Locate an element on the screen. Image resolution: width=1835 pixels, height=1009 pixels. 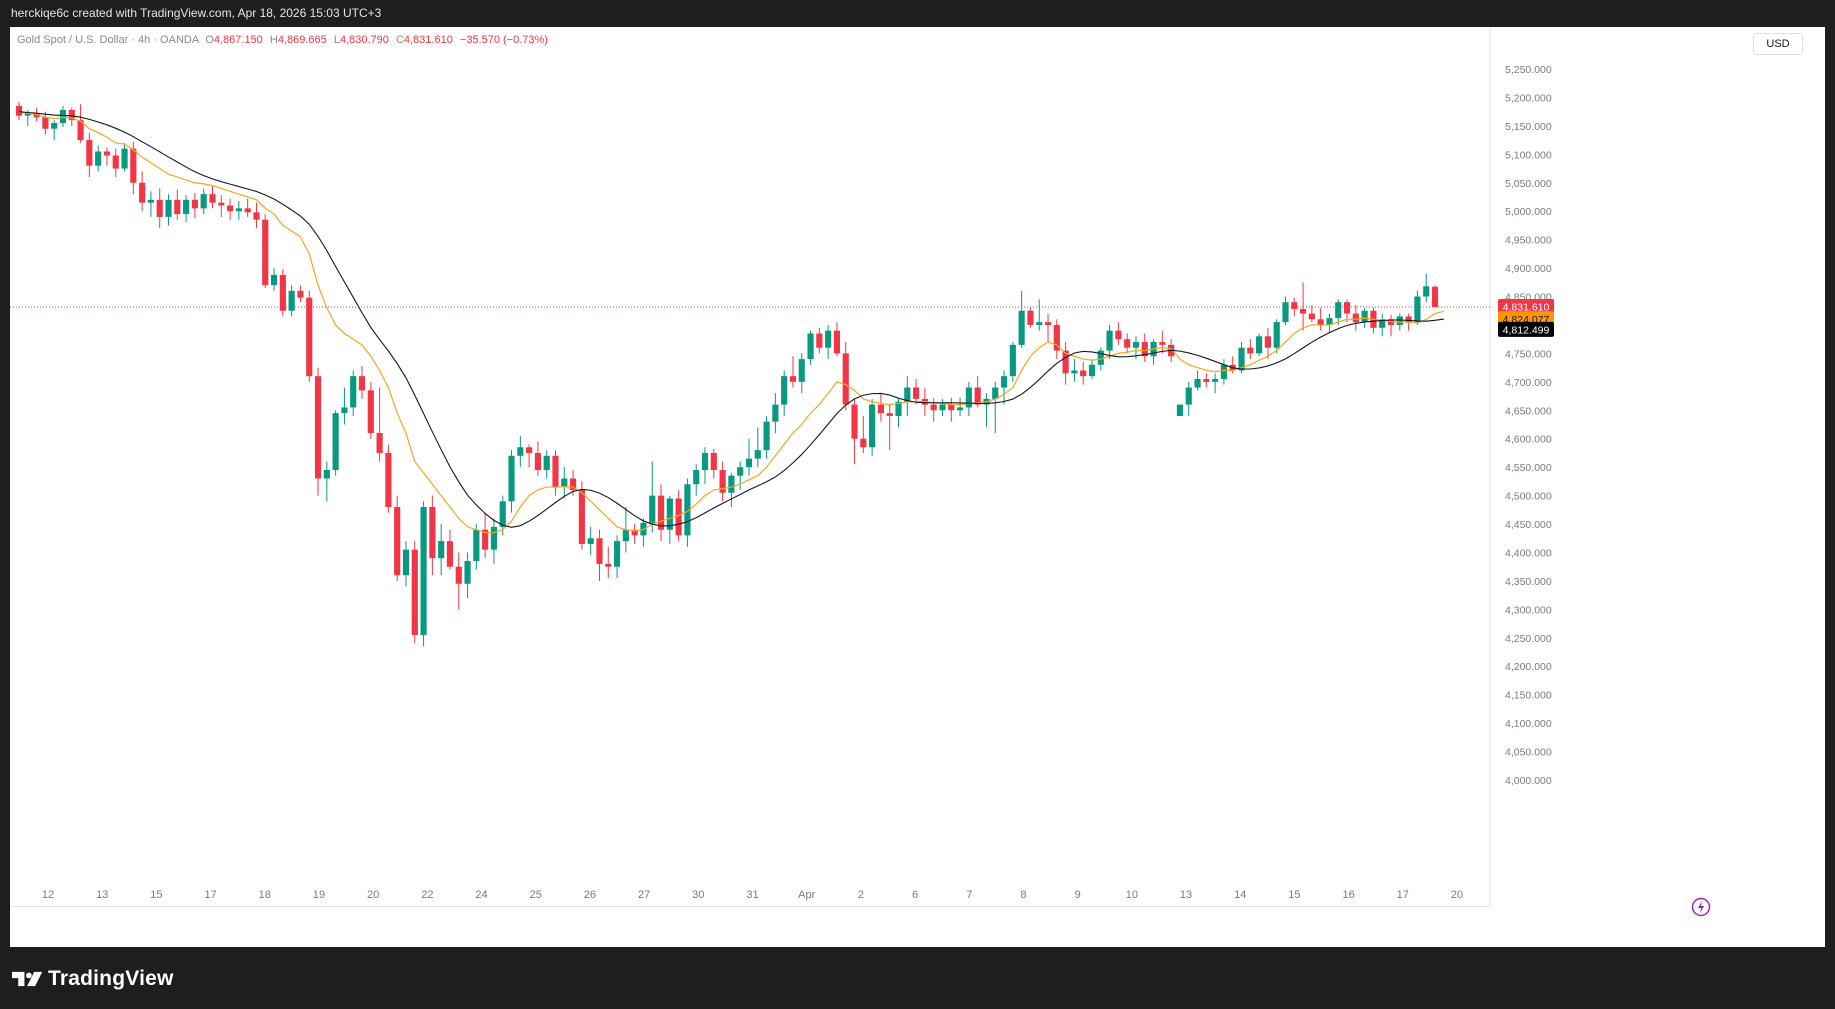
x-tick-label: 18 is located at coordinates (265, 895).